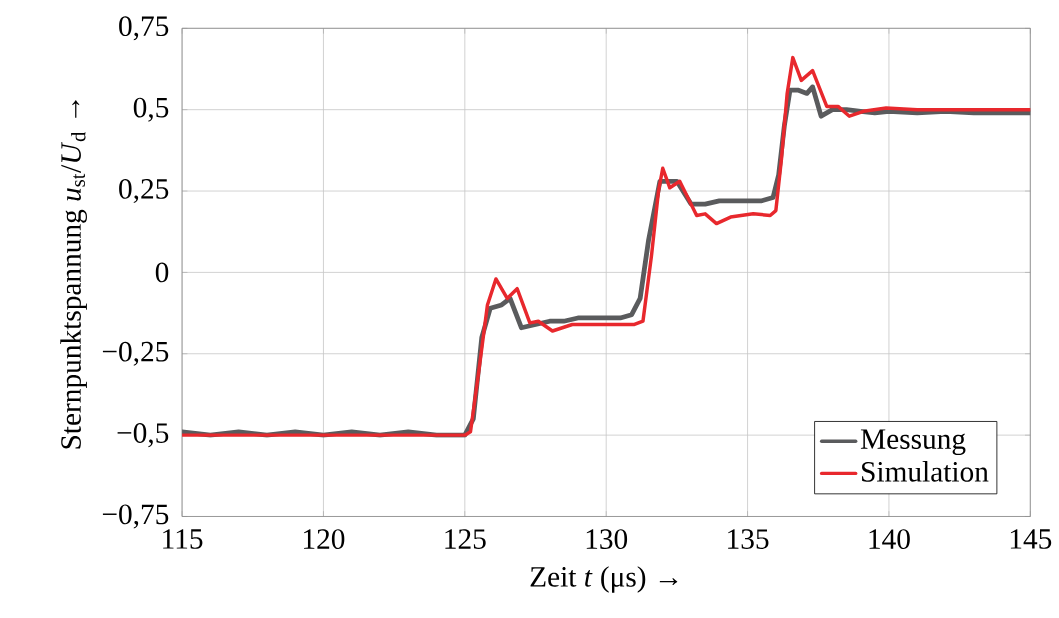 The image size is (1059, 618). I want to click on y-axis-title: Sternpunktspannung u$_{st}$/U$_{d}$ →, so click(73, 274).